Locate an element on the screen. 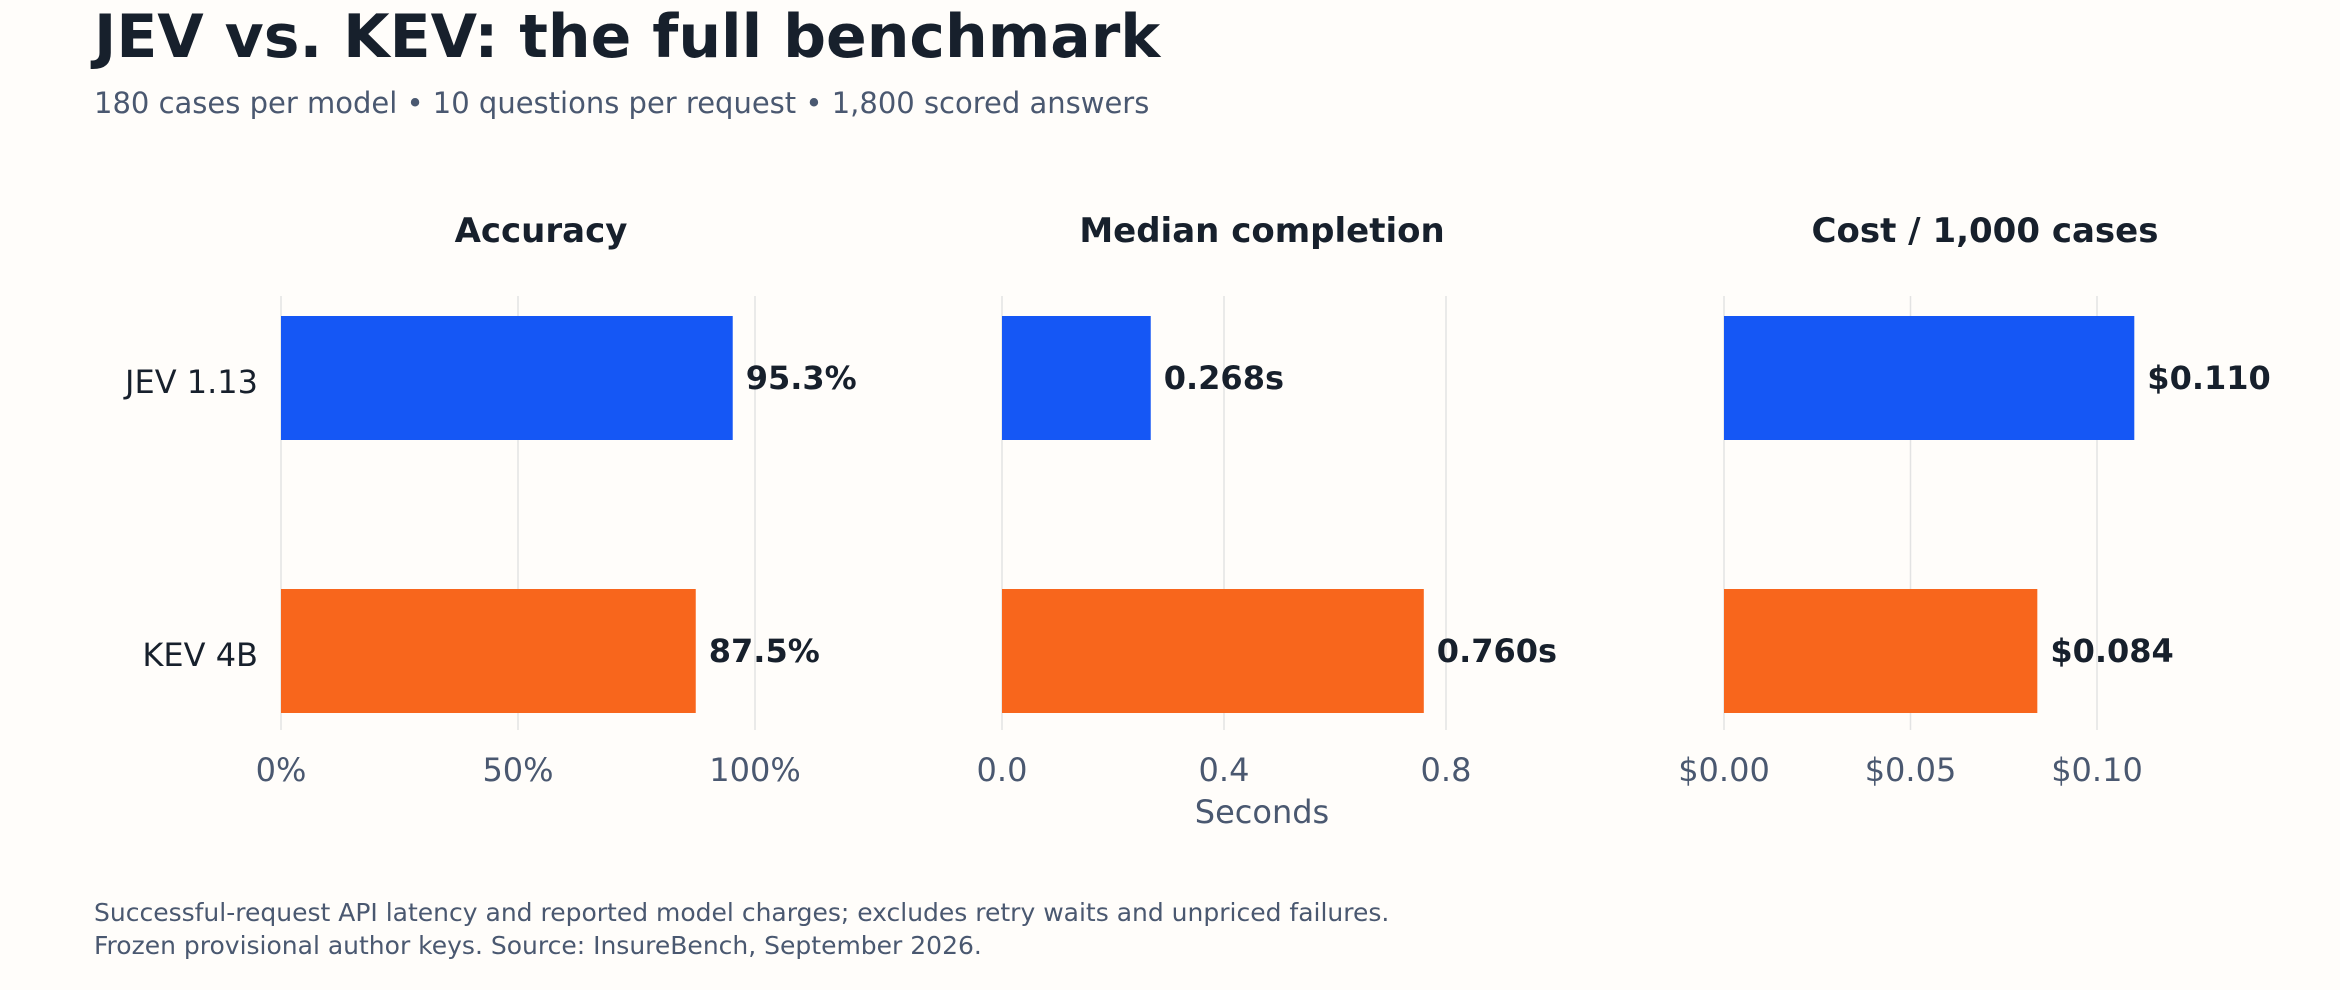 Image resolution: width=2340 pixels, height=990 pixels. accuracy-title: Accuracy is located at coordinates (541, 231).